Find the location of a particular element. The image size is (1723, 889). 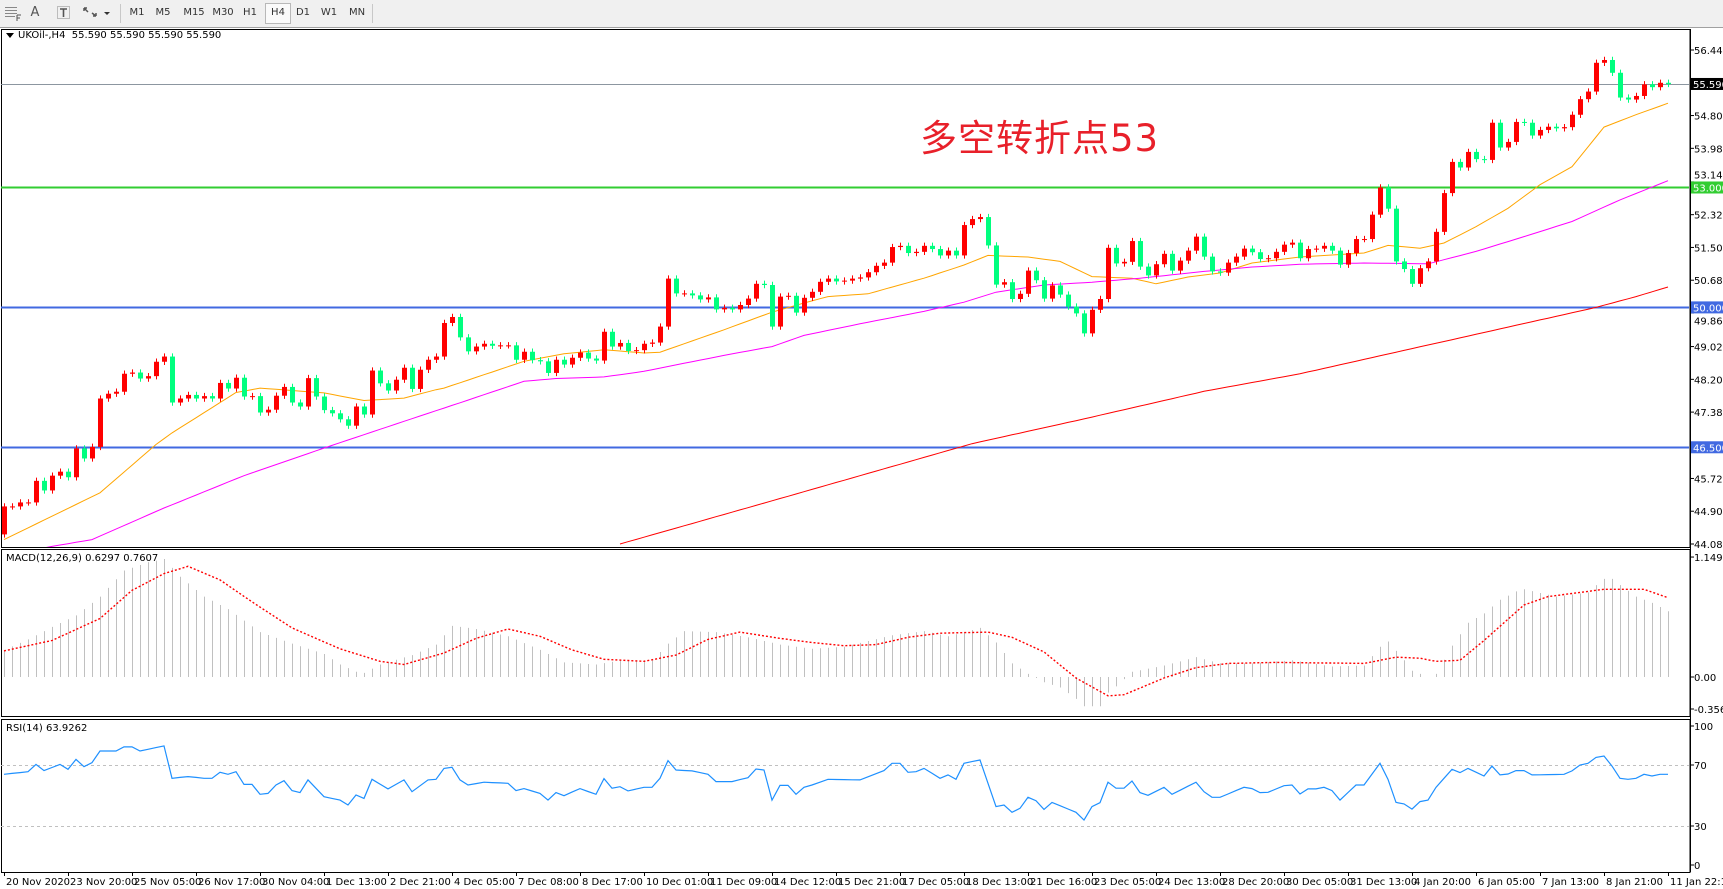

arrows-icon is located at coordinates (96, 13).